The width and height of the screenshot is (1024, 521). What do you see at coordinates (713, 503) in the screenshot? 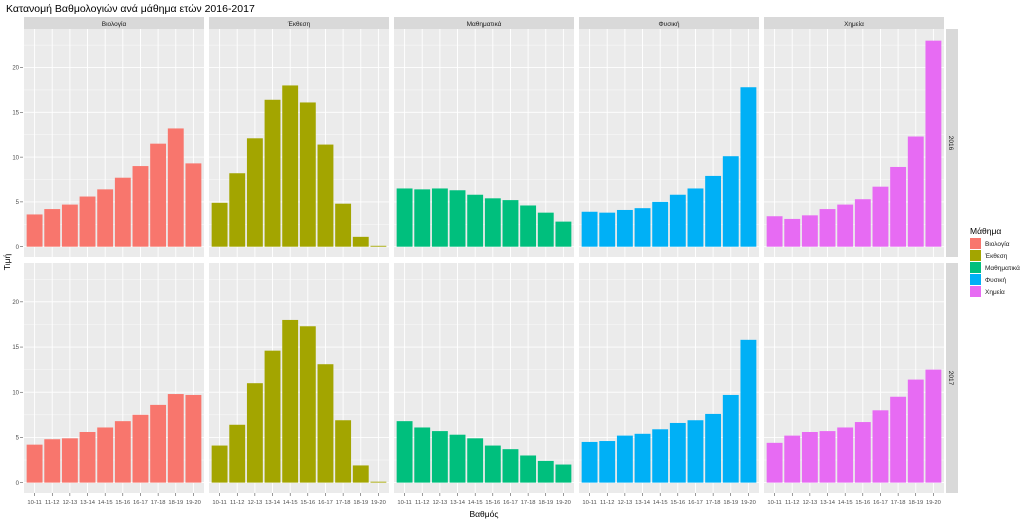
I see `x-tick-label: 17-18` at bounding box center [713, 503].